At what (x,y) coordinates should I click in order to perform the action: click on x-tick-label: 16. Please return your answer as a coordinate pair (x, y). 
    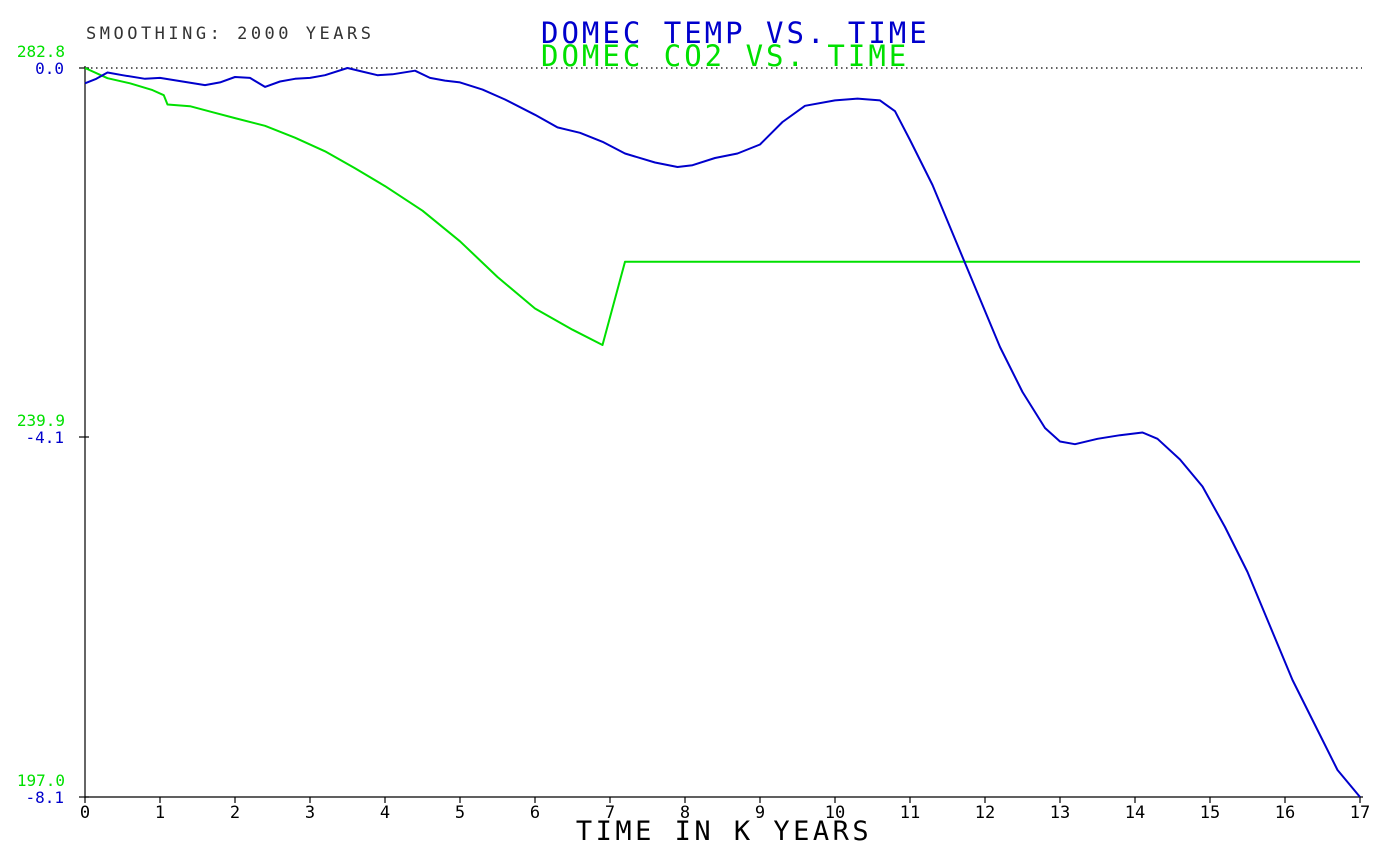
    Looking at the image, I should click on (1285, 813).